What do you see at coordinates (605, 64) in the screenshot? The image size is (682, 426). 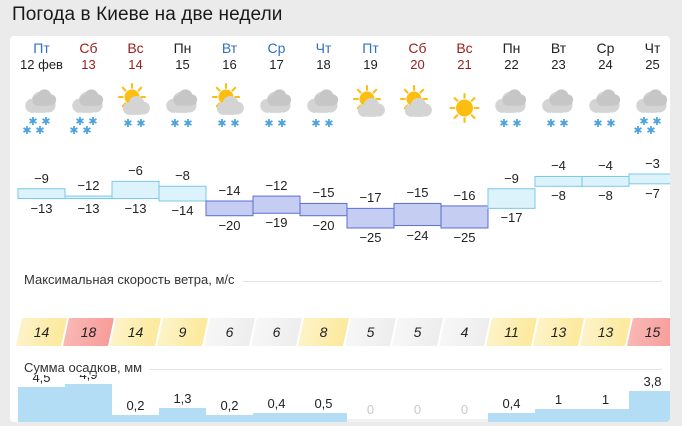 I see `day-date: 24` at bounding box center [605, 64].